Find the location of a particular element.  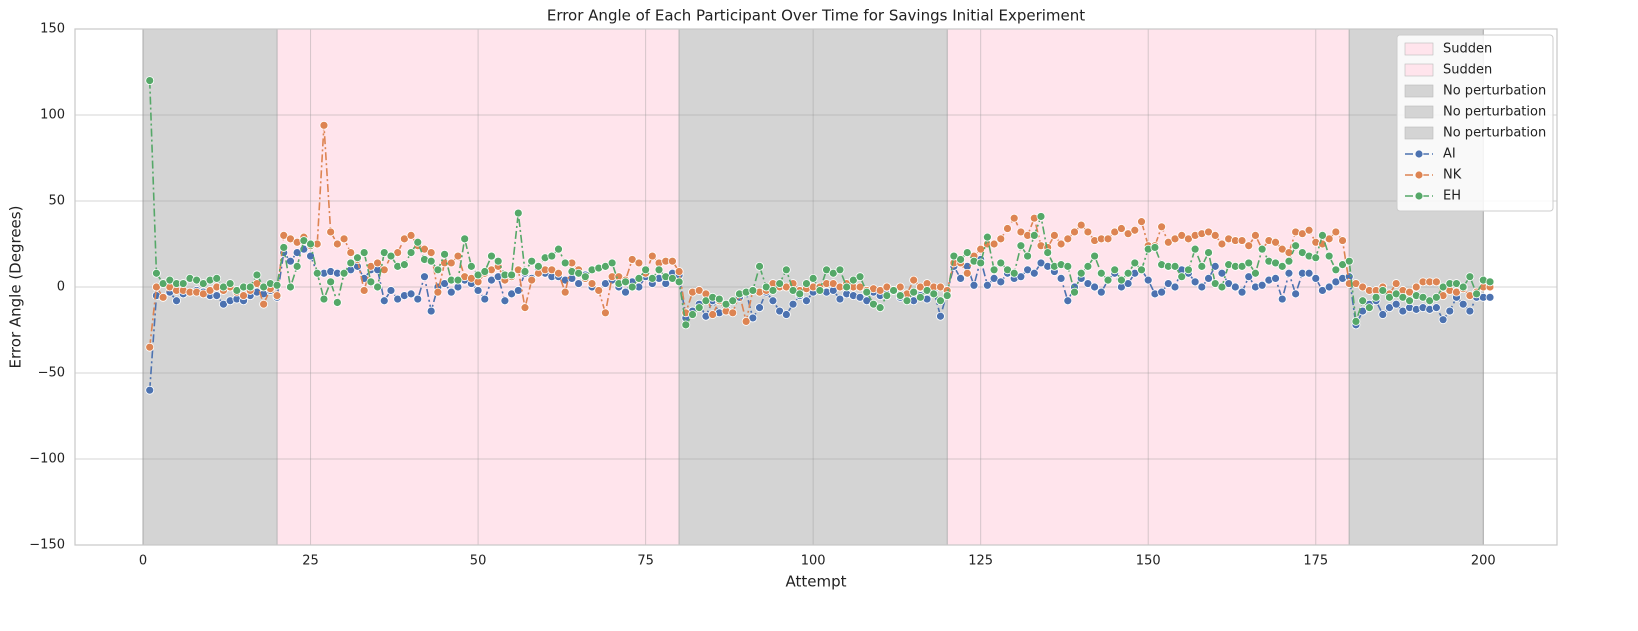

y-tick-label: 100 is located at coordinates (52, 115).